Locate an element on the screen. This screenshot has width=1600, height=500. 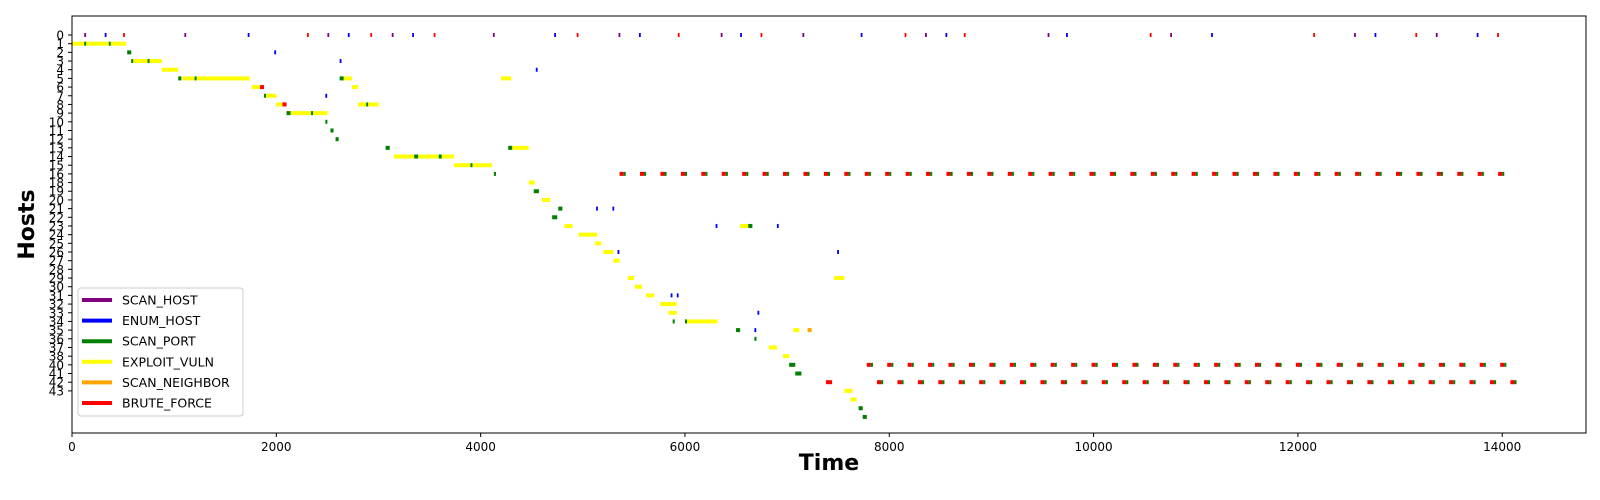
y-tick-label: 12 is located at coordinates (56, 140).